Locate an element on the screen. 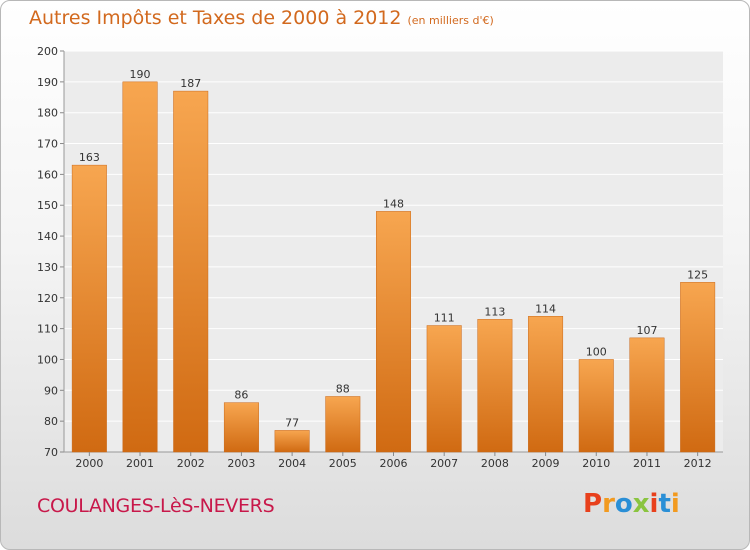  x-tick-label-2011: 2011 is located at coordinates (647, 463).